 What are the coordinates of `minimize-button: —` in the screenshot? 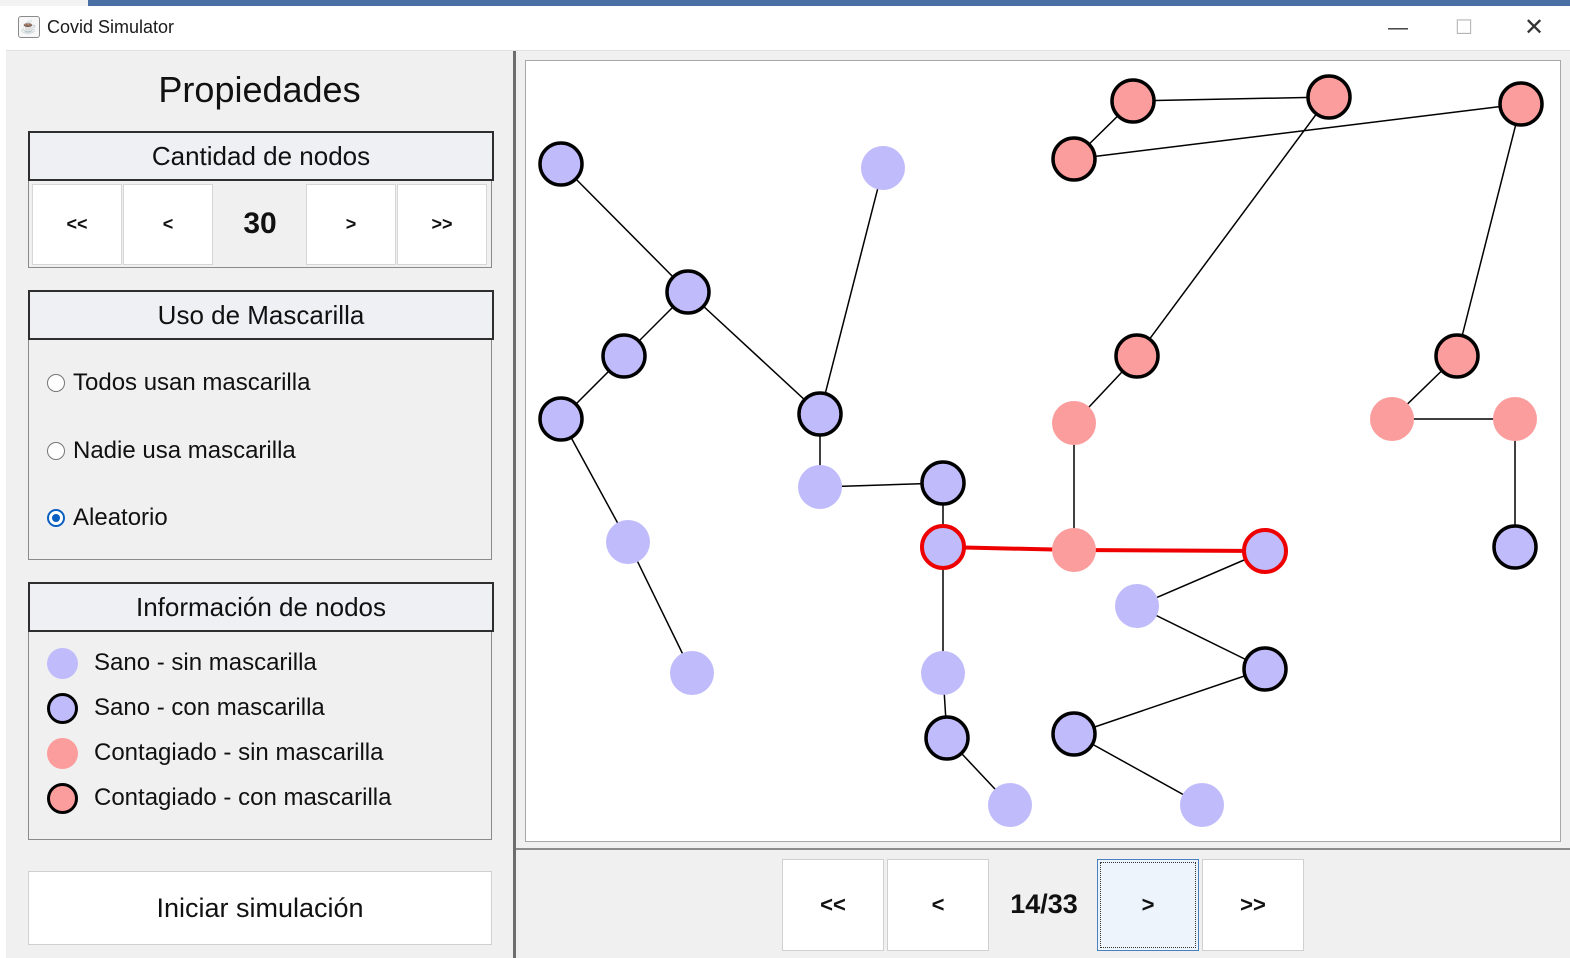 It's located at (1398, 28).